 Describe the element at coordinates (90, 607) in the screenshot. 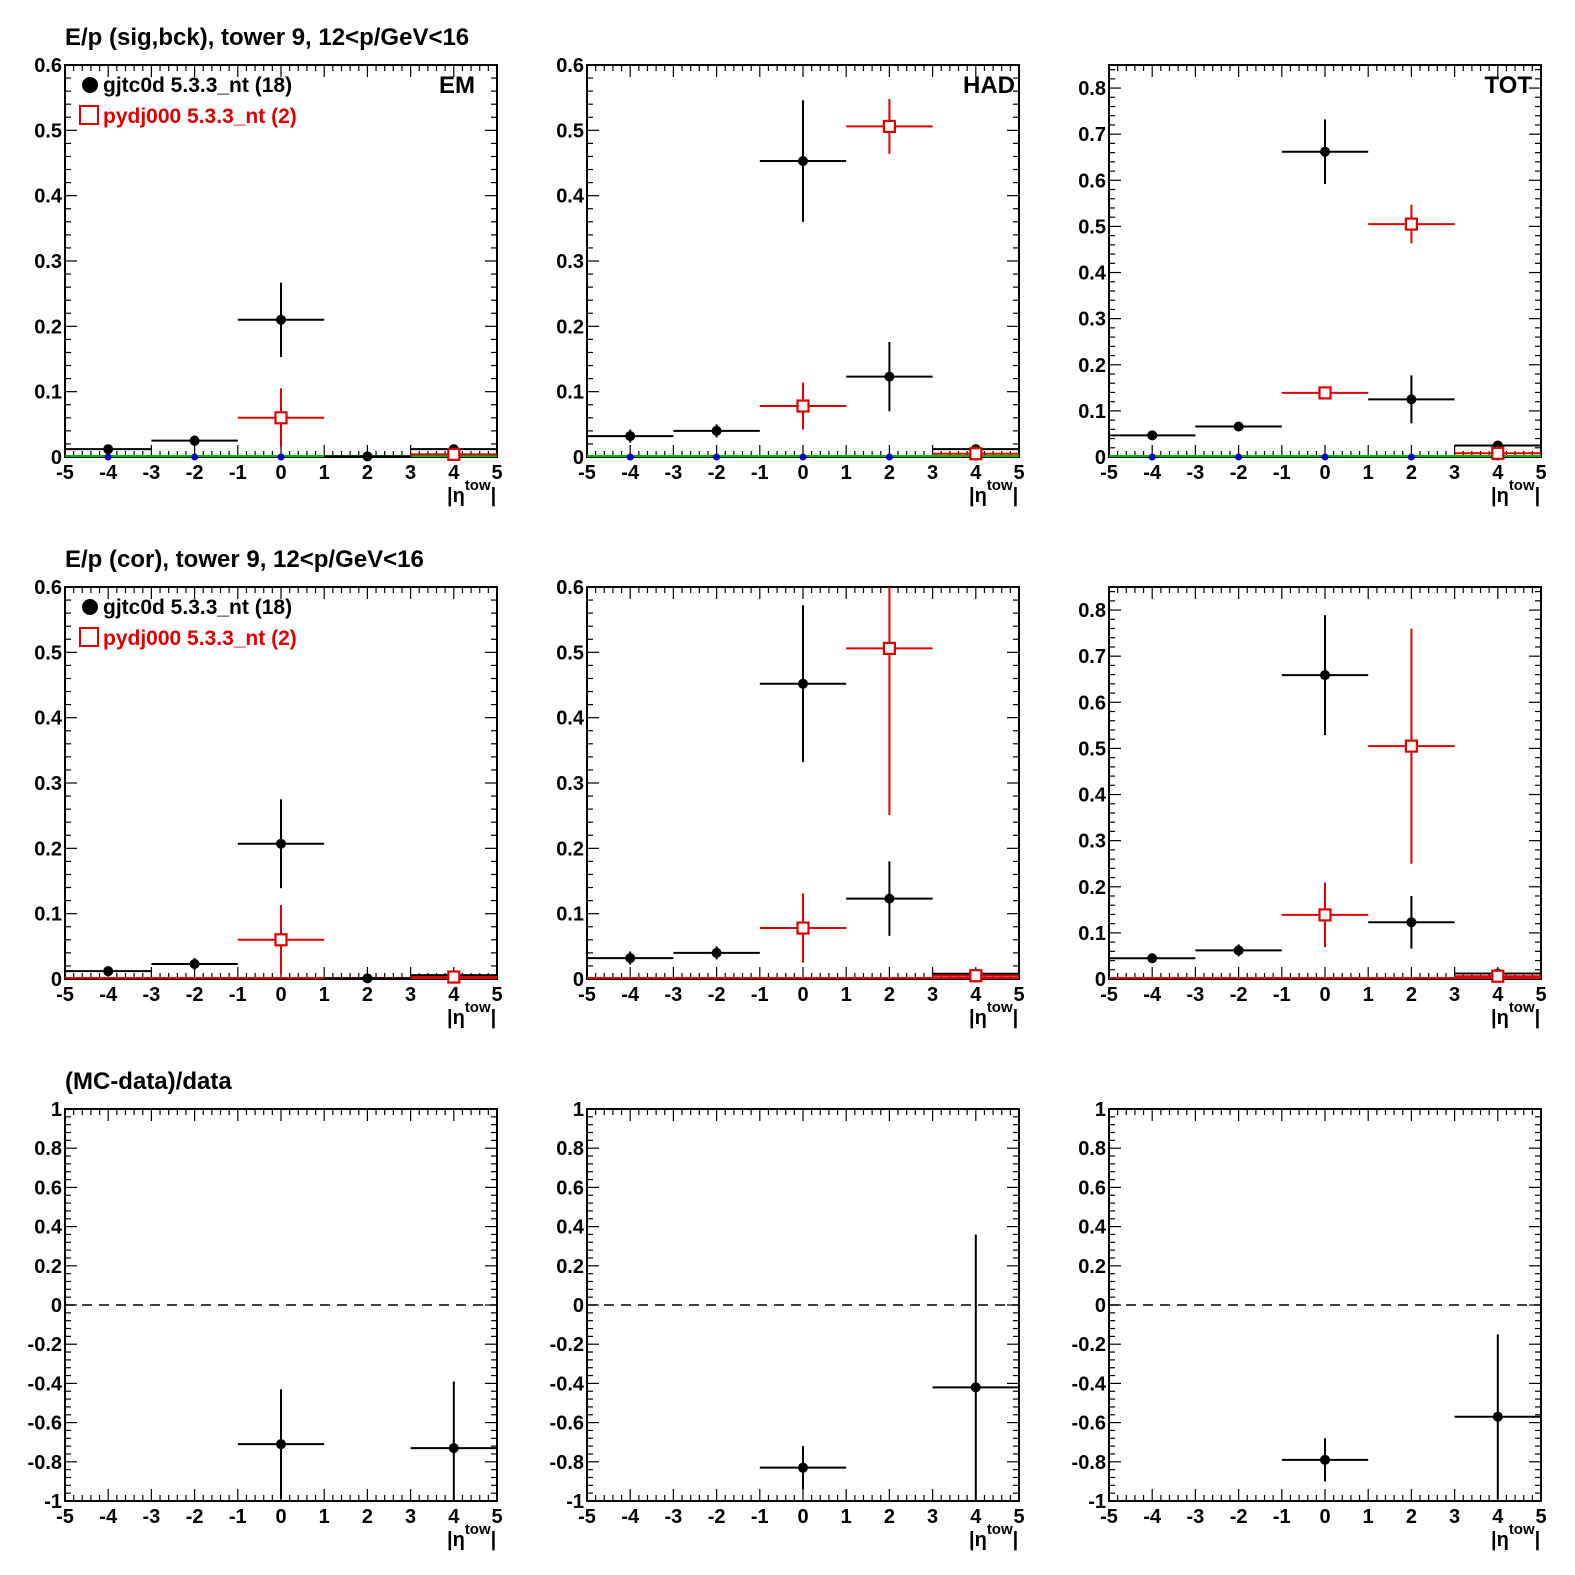

I see `legend-data-marker` at that location.